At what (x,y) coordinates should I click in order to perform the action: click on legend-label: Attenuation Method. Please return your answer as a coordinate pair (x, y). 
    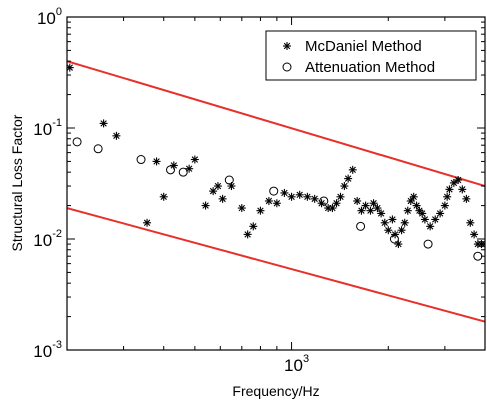
    Looking at the image, I should click on (370, 67).